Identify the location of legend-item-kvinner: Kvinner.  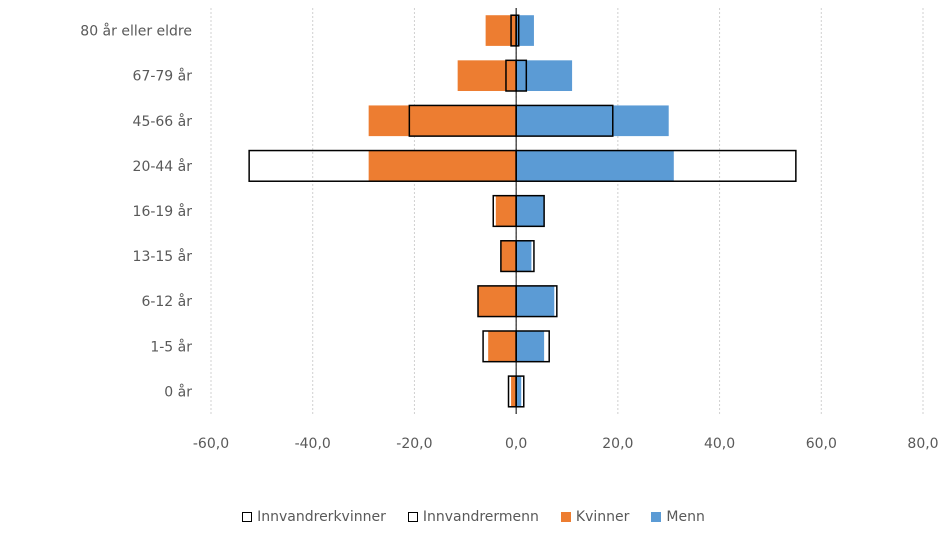
(595, 517).